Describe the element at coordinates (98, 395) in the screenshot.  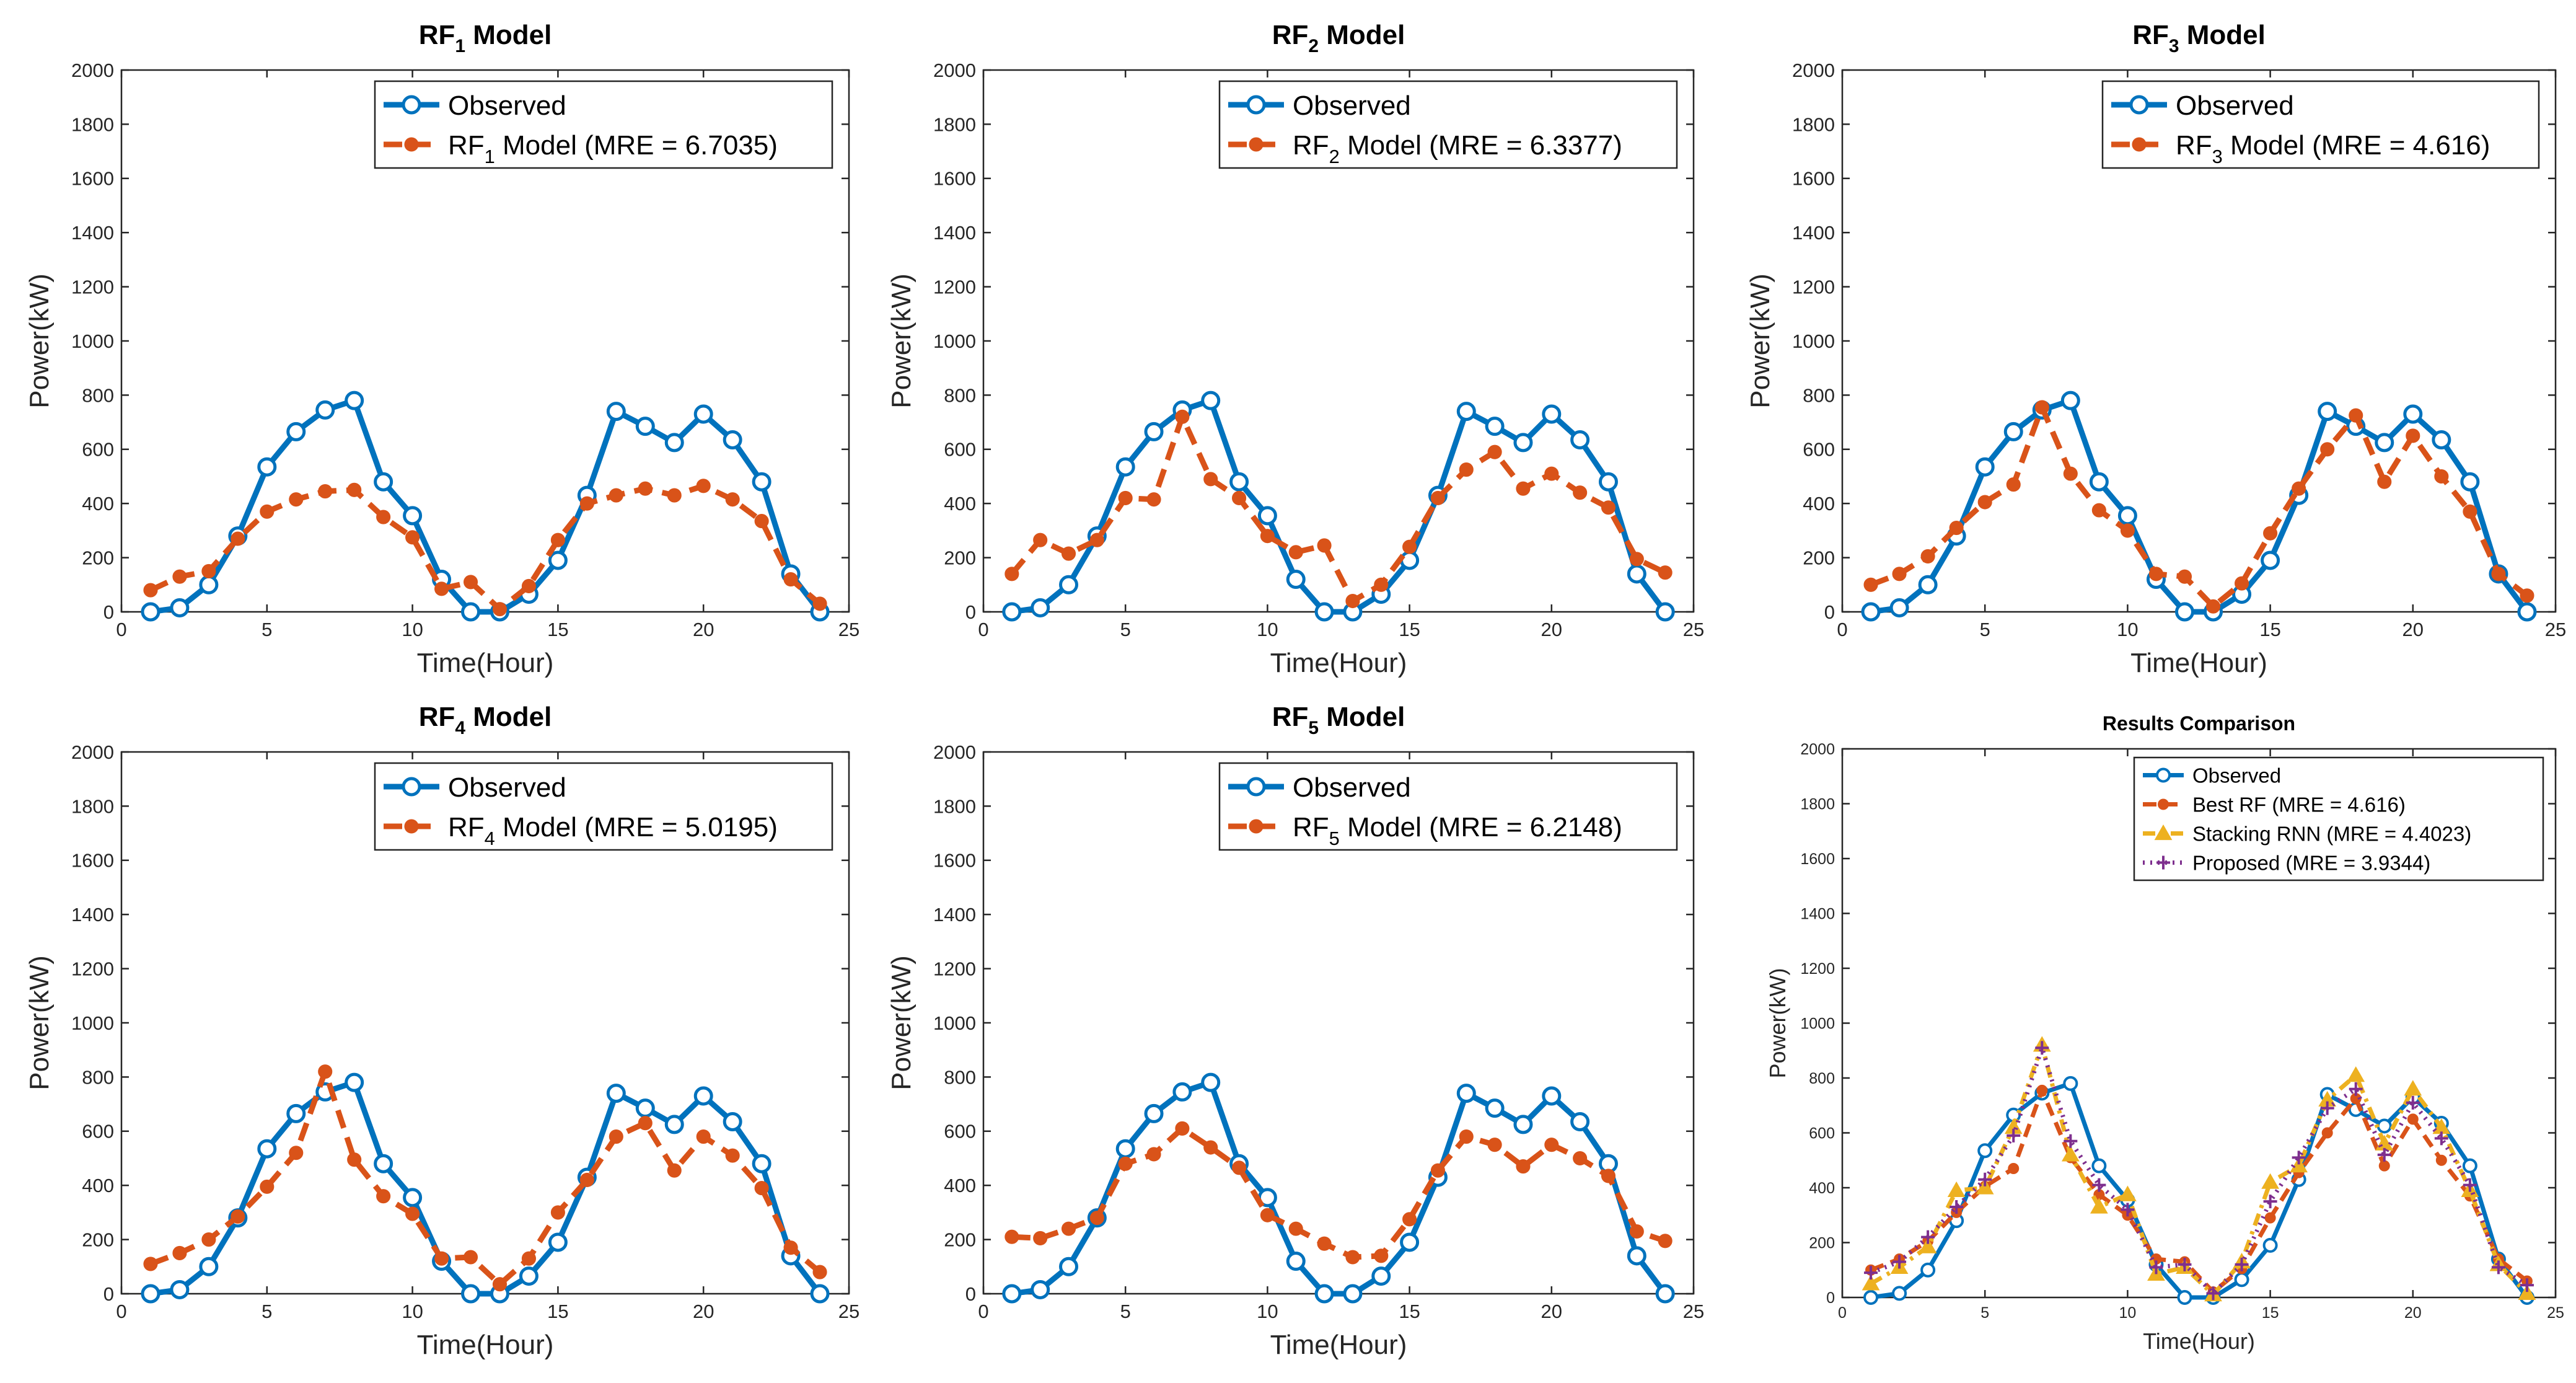
I see `y-tick-label: 800` at that location.